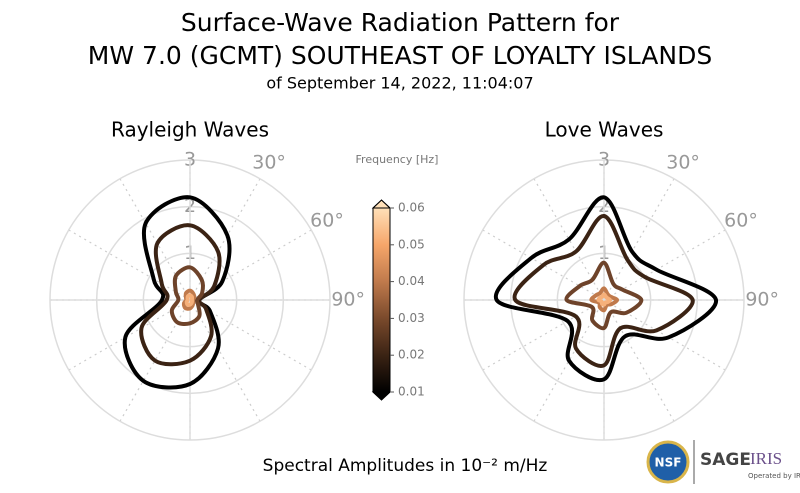 The image size is (800, 493). I want to click on colorbar-tick-label: 0.05, so click(411, 244).